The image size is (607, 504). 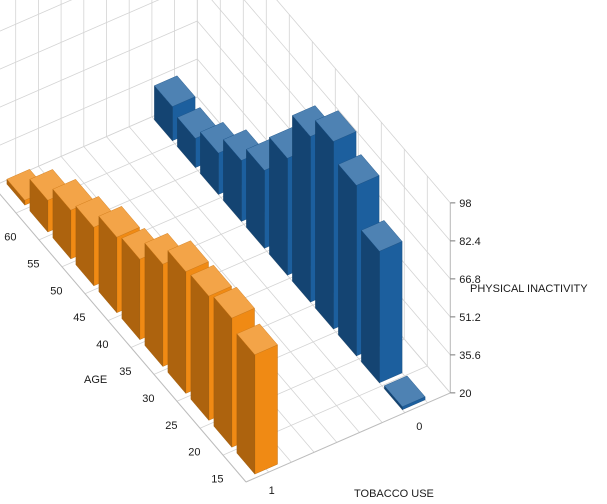 What do you see at coordinates (171, 426) in the screenshot?
I see `x-tick-label: 25` at bounding box center [171, 426].